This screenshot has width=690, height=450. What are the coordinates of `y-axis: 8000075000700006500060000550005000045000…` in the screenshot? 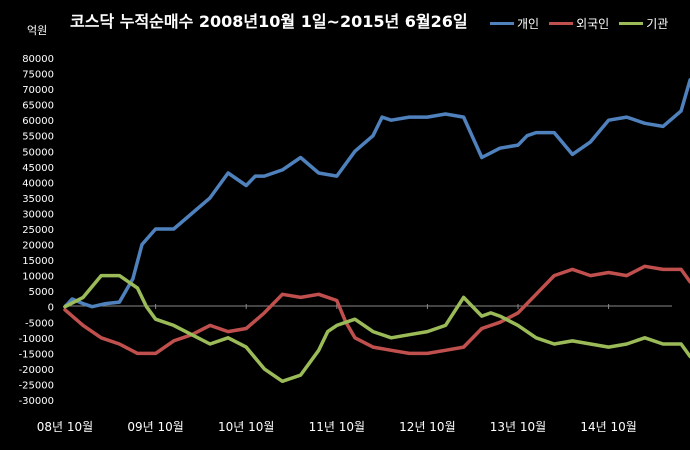 It's located at (36, 230).